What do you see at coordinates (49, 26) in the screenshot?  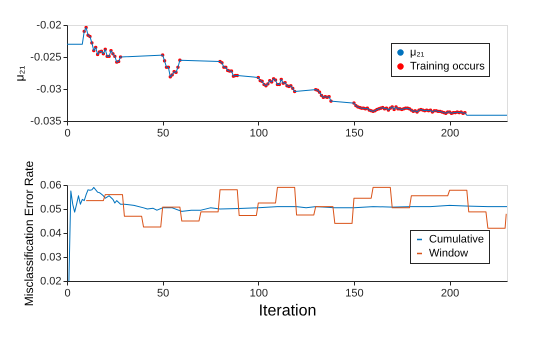 I see `y-tick-label: -0.02` at bounding box center [49, 26].